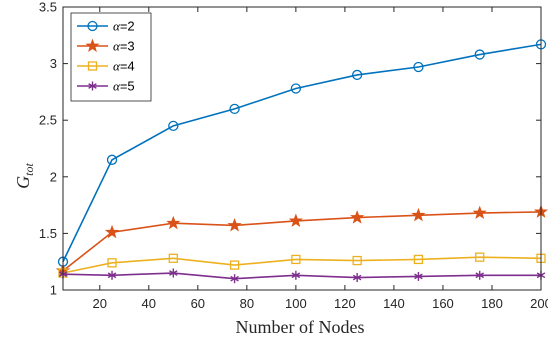 The height and width of the screenshot is (345, 548). What do you see at coordinates (127, 26) in the screenshot?
I see `legend-value: =2` at bounding box center [127, 26].